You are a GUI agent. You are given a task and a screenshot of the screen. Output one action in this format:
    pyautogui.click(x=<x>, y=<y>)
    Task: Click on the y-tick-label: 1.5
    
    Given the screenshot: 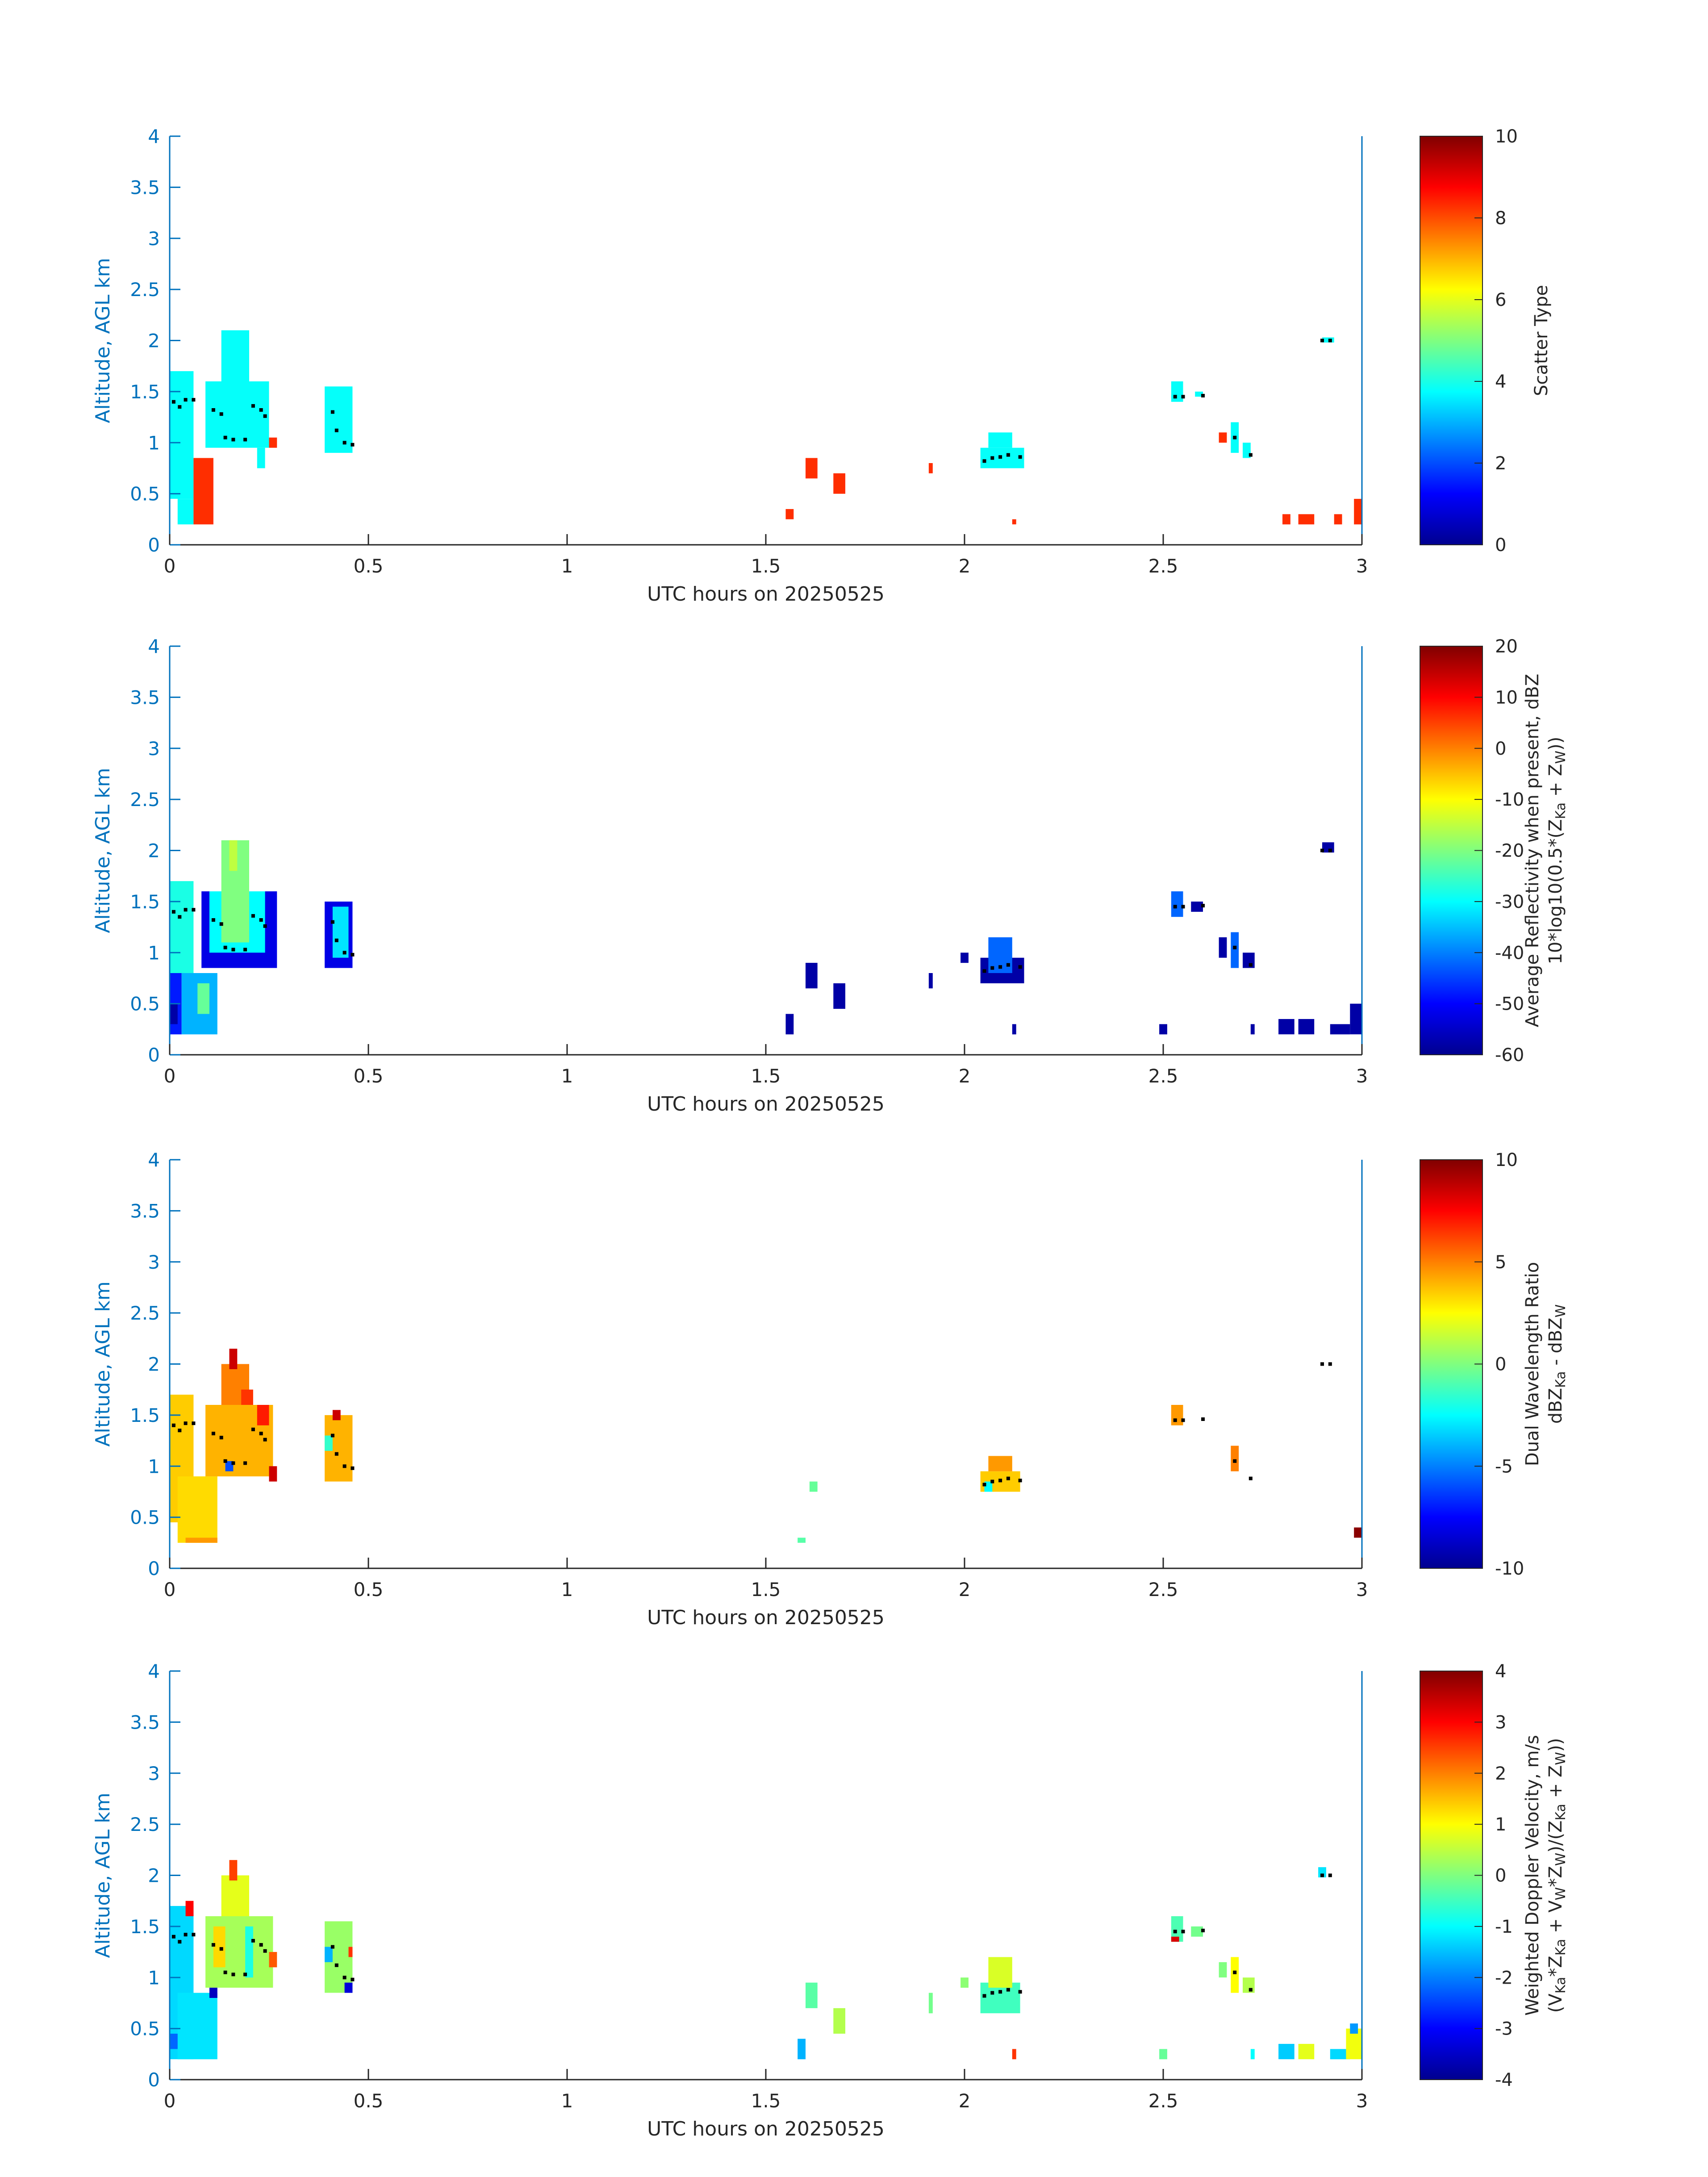 What is the action you would take?
    pyautogui.click(x=145, y=902)
    